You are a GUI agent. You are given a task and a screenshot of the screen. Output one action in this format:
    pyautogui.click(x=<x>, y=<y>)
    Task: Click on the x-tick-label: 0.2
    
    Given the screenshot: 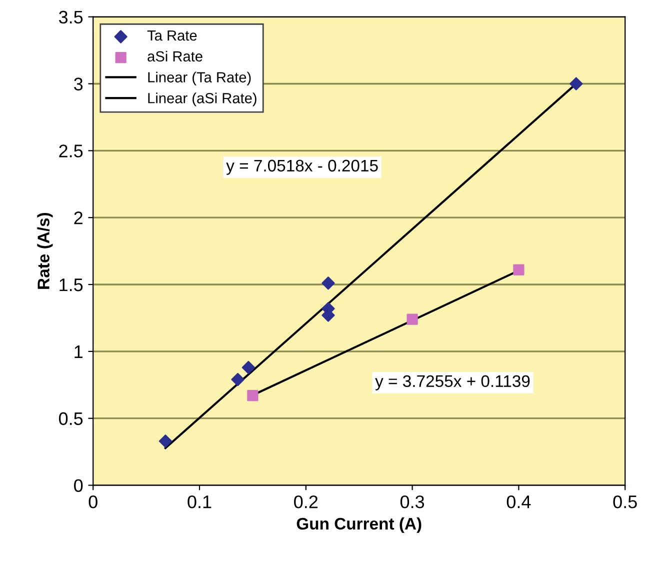 What is the action you would take?
    pyautogui.click(x=306, y=501)
    